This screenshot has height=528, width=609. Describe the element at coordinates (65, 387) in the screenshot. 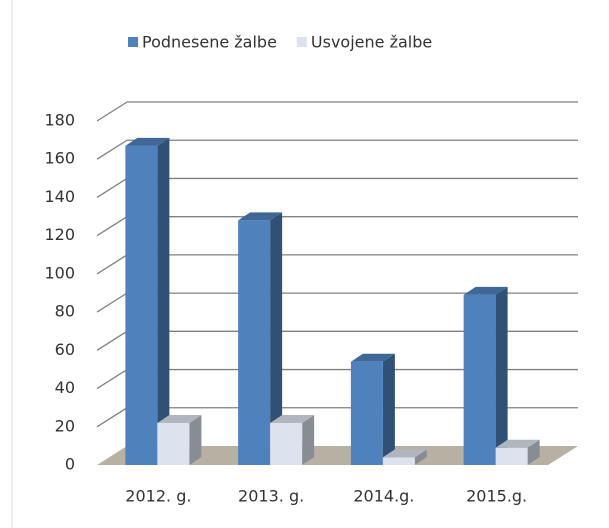

I see `y-tick-label: 40` at that location.